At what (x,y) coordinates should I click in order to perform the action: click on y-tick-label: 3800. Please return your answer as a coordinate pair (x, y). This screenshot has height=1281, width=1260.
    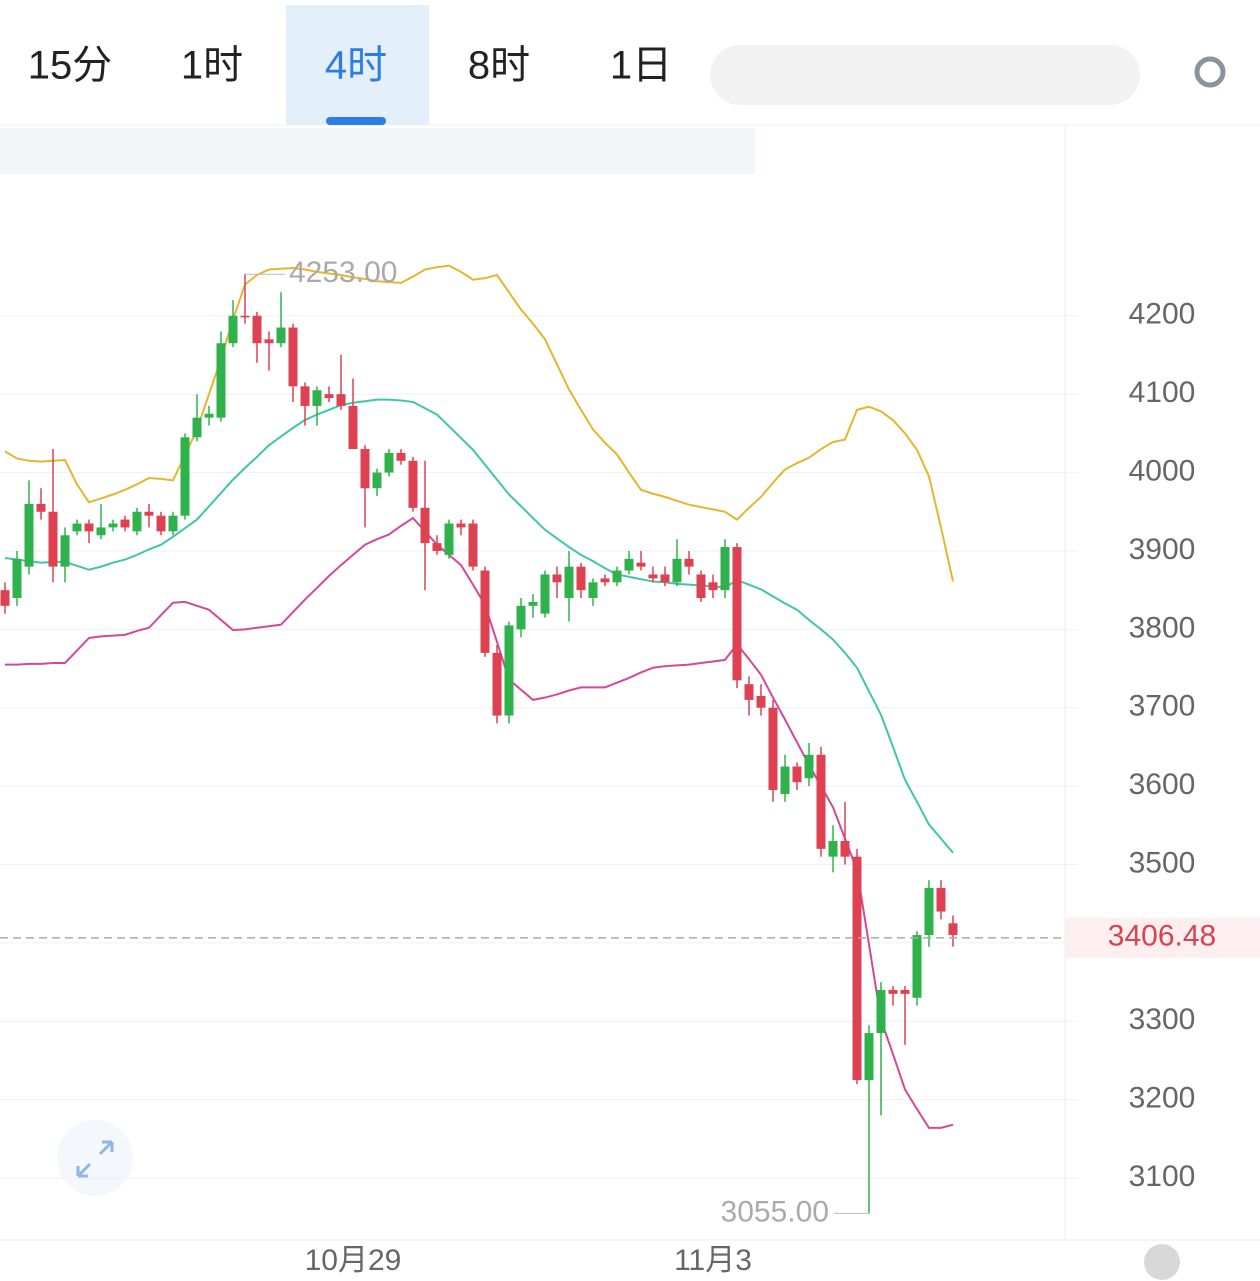
    Looking at the image, I should click on (1162, 627).